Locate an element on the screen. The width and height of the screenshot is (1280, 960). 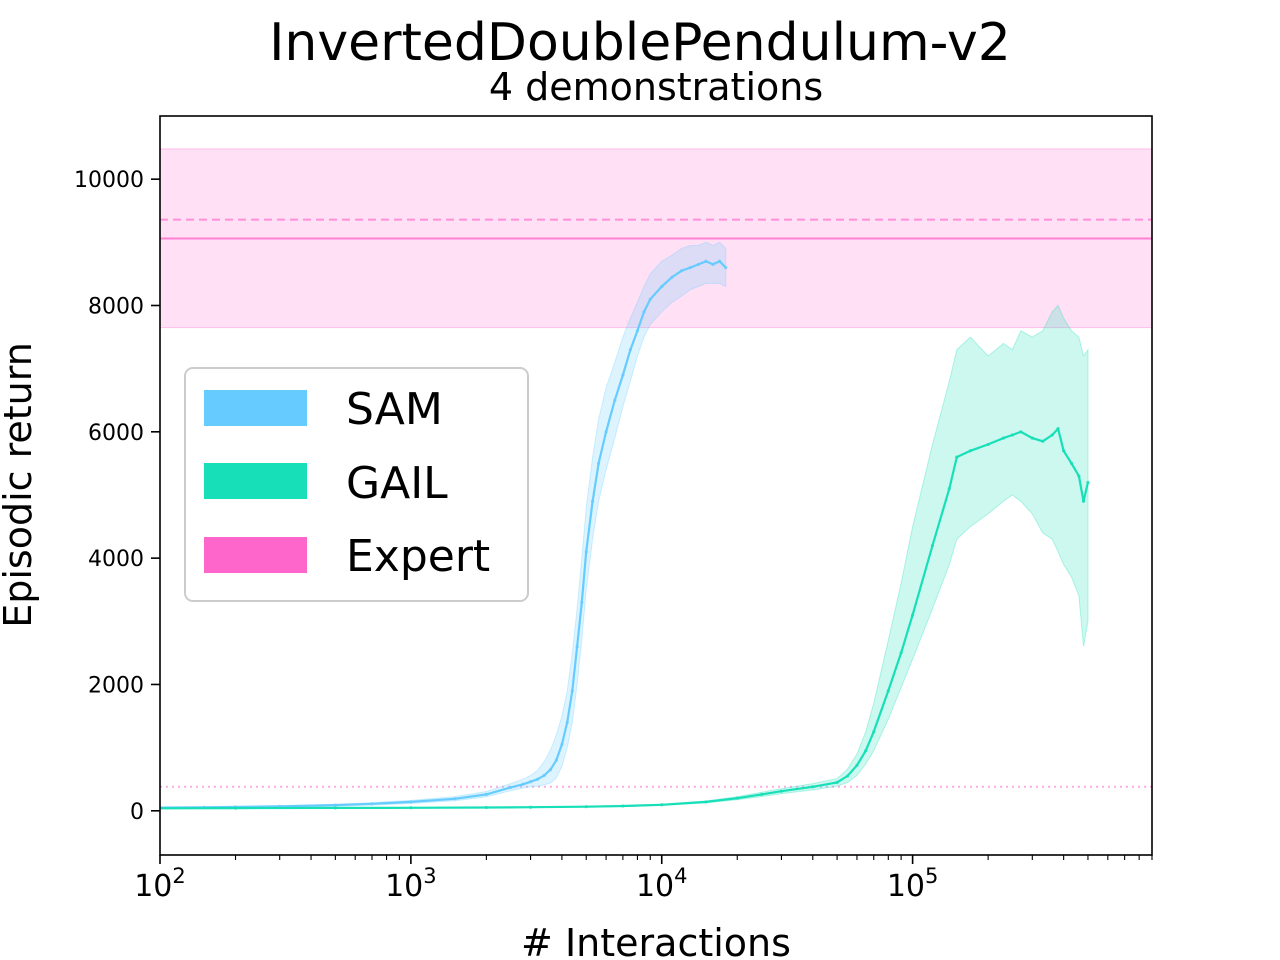
x-axis-label: # Interactions is located at coordinates (656, 940).